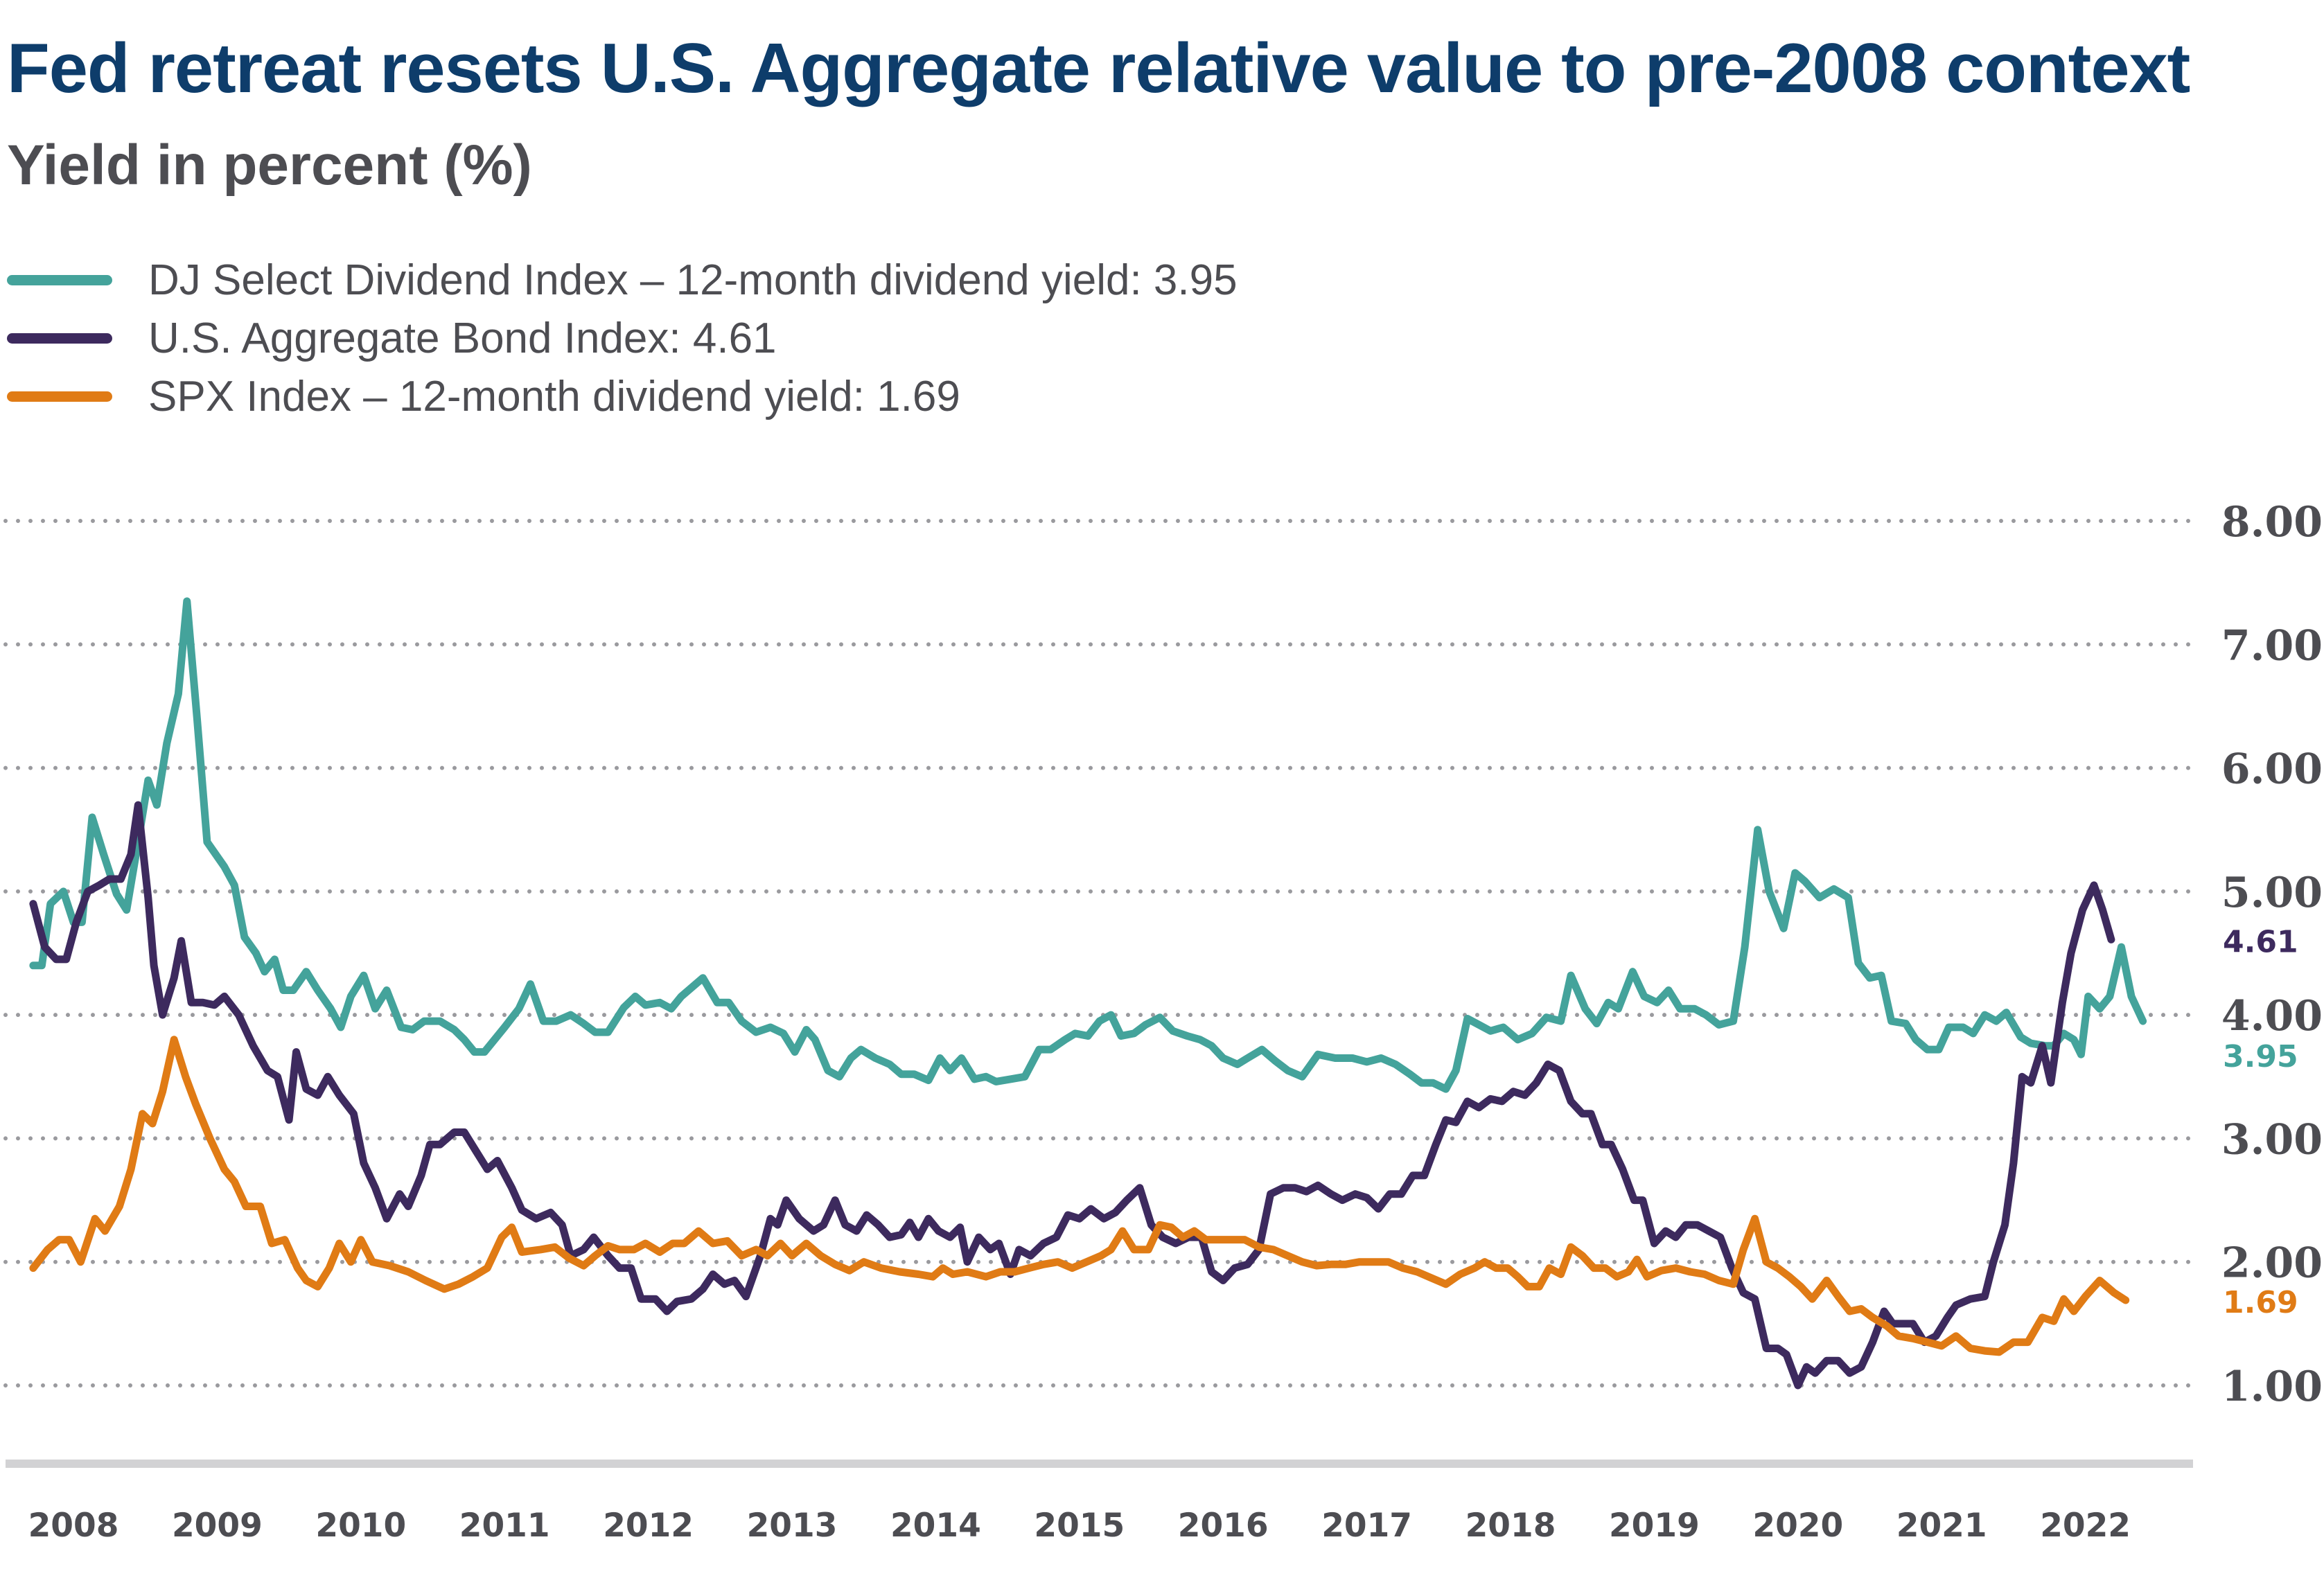  I want to click on x-tick-label: 2013, so click(792, 1526).